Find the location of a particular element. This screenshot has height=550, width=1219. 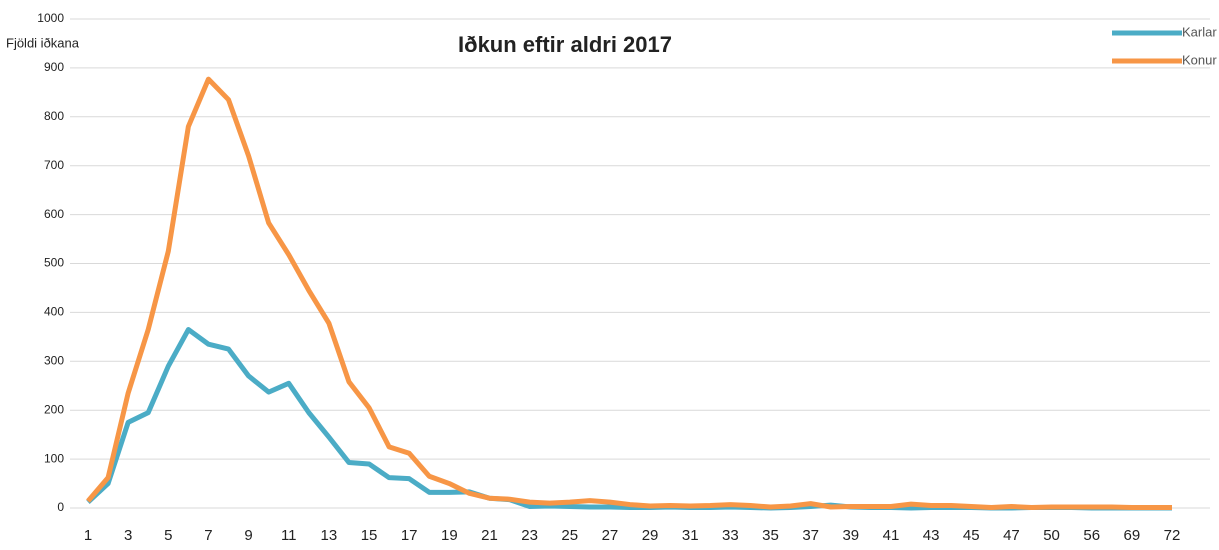

x-tick-label: 35 is located at coordinates (770, 535).